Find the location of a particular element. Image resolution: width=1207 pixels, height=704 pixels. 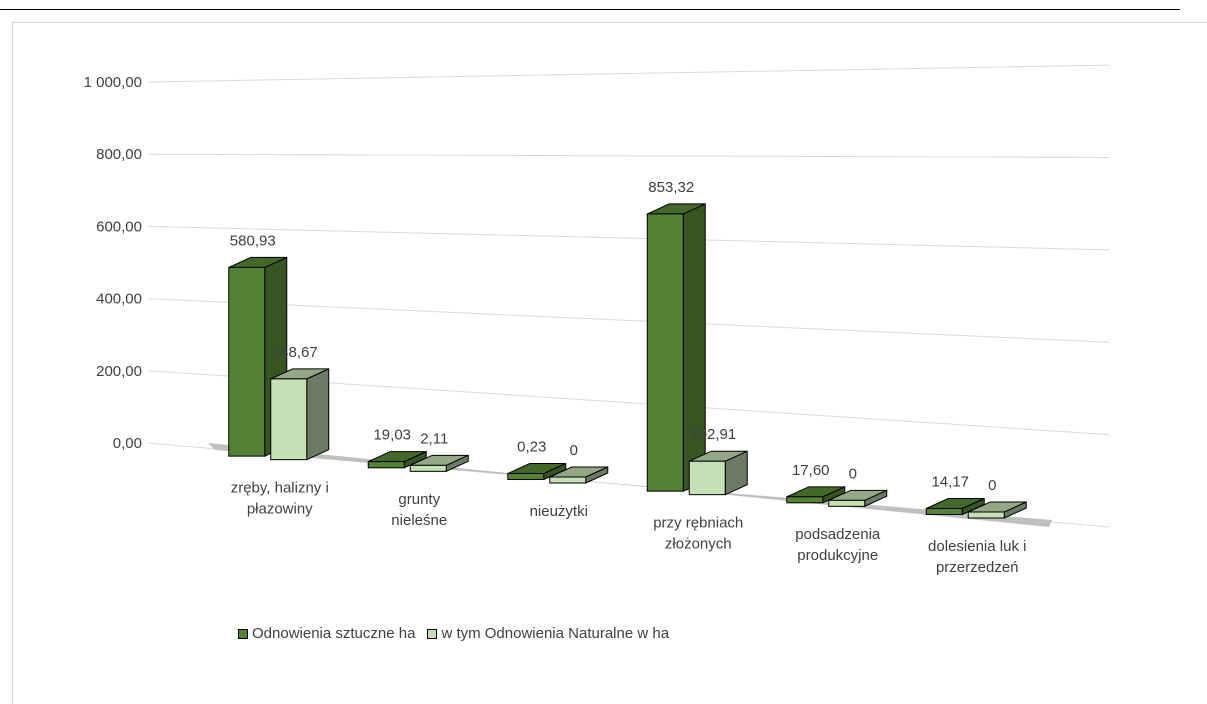

legend-item-series-1: Odnowienia sztuczne ha is located at coordinates (326, 633).